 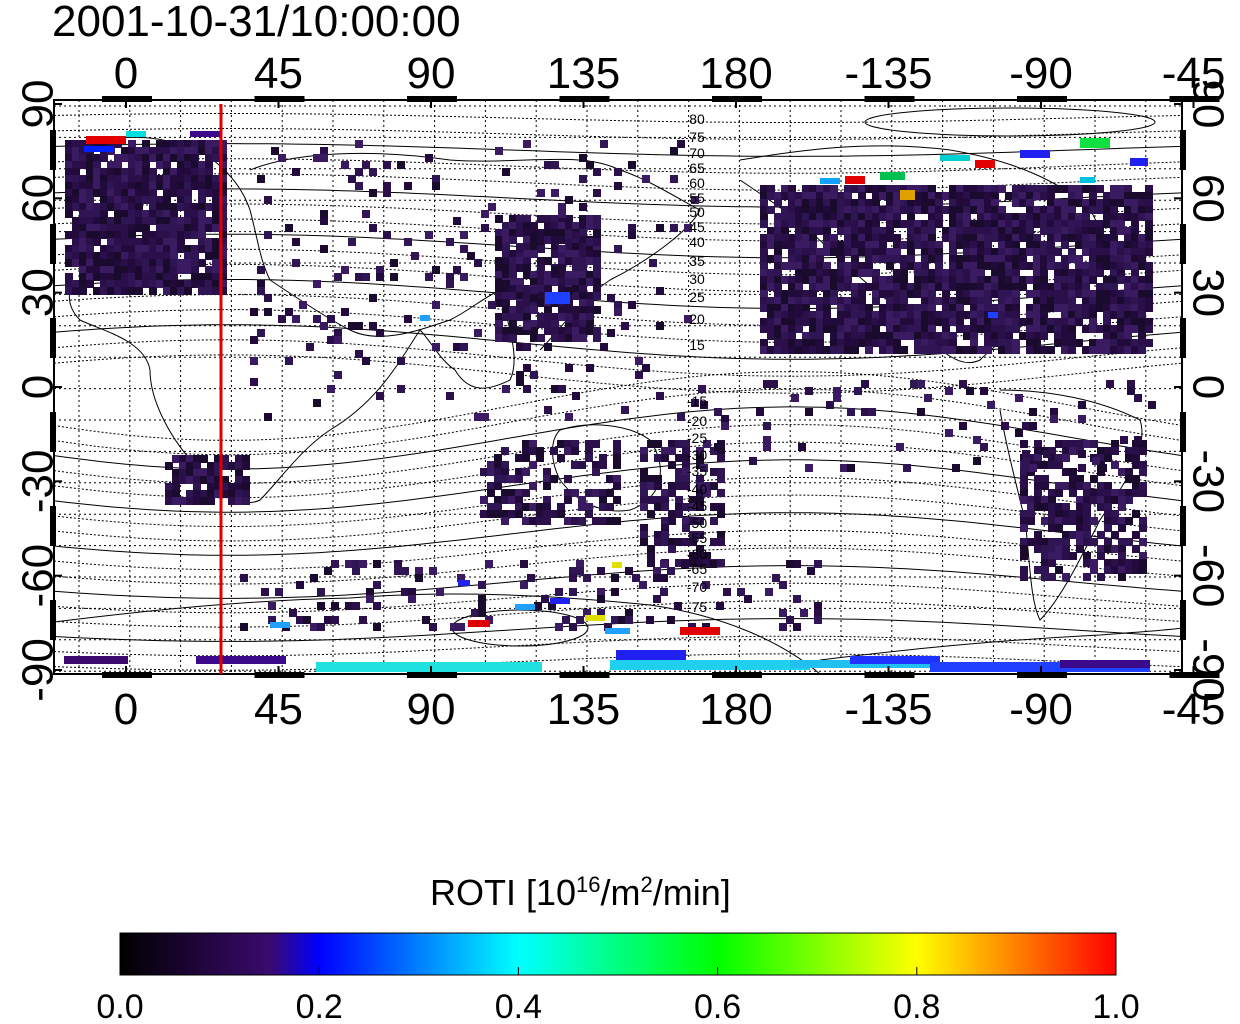 I want to click on top-lon-label: 135, so click(x=583, y=73).